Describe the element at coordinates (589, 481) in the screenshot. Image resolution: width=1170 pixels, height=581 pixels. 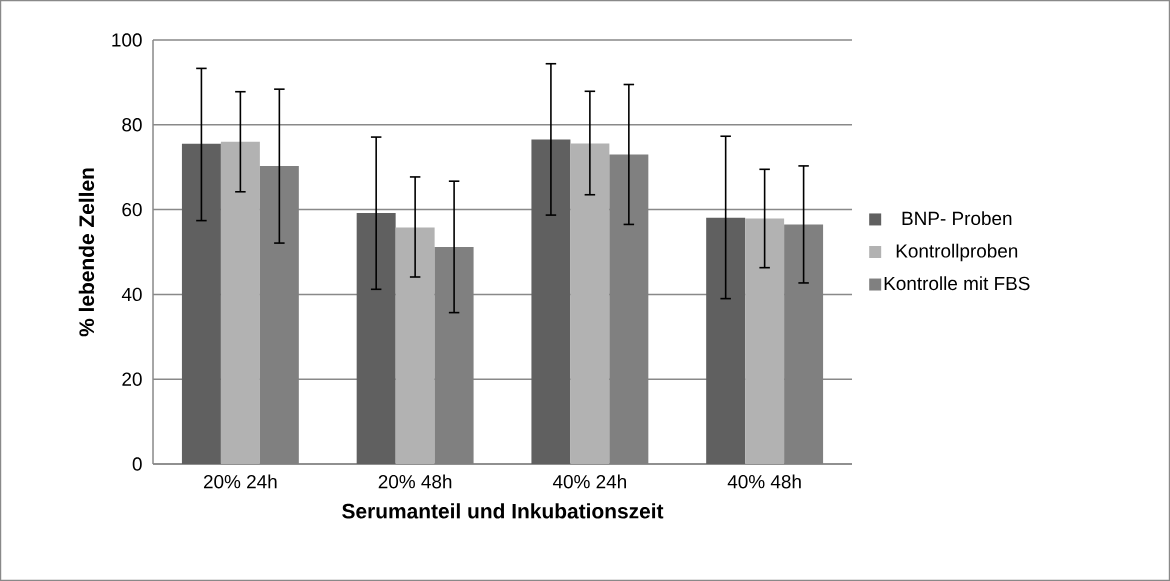
I see `x-tick-label: 40% 24h` at that location.